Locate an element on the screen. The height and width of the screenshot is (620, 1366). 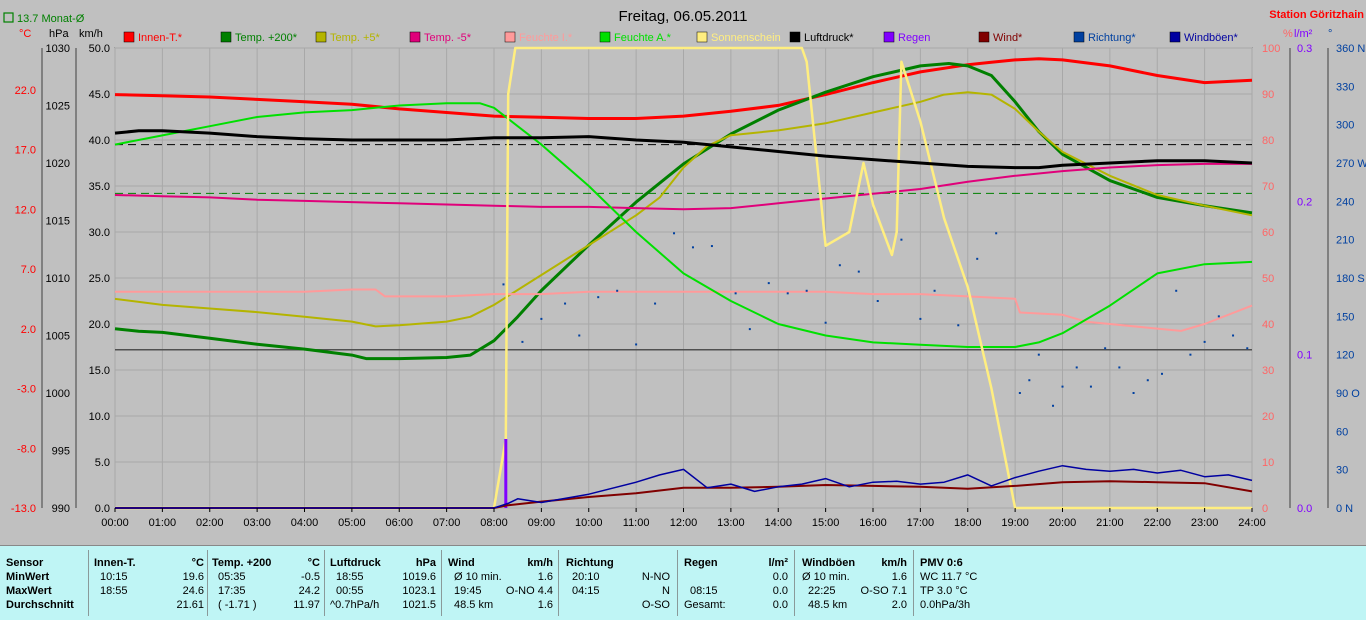
row-label-min: MinWert is located at coordinates (28, 577).